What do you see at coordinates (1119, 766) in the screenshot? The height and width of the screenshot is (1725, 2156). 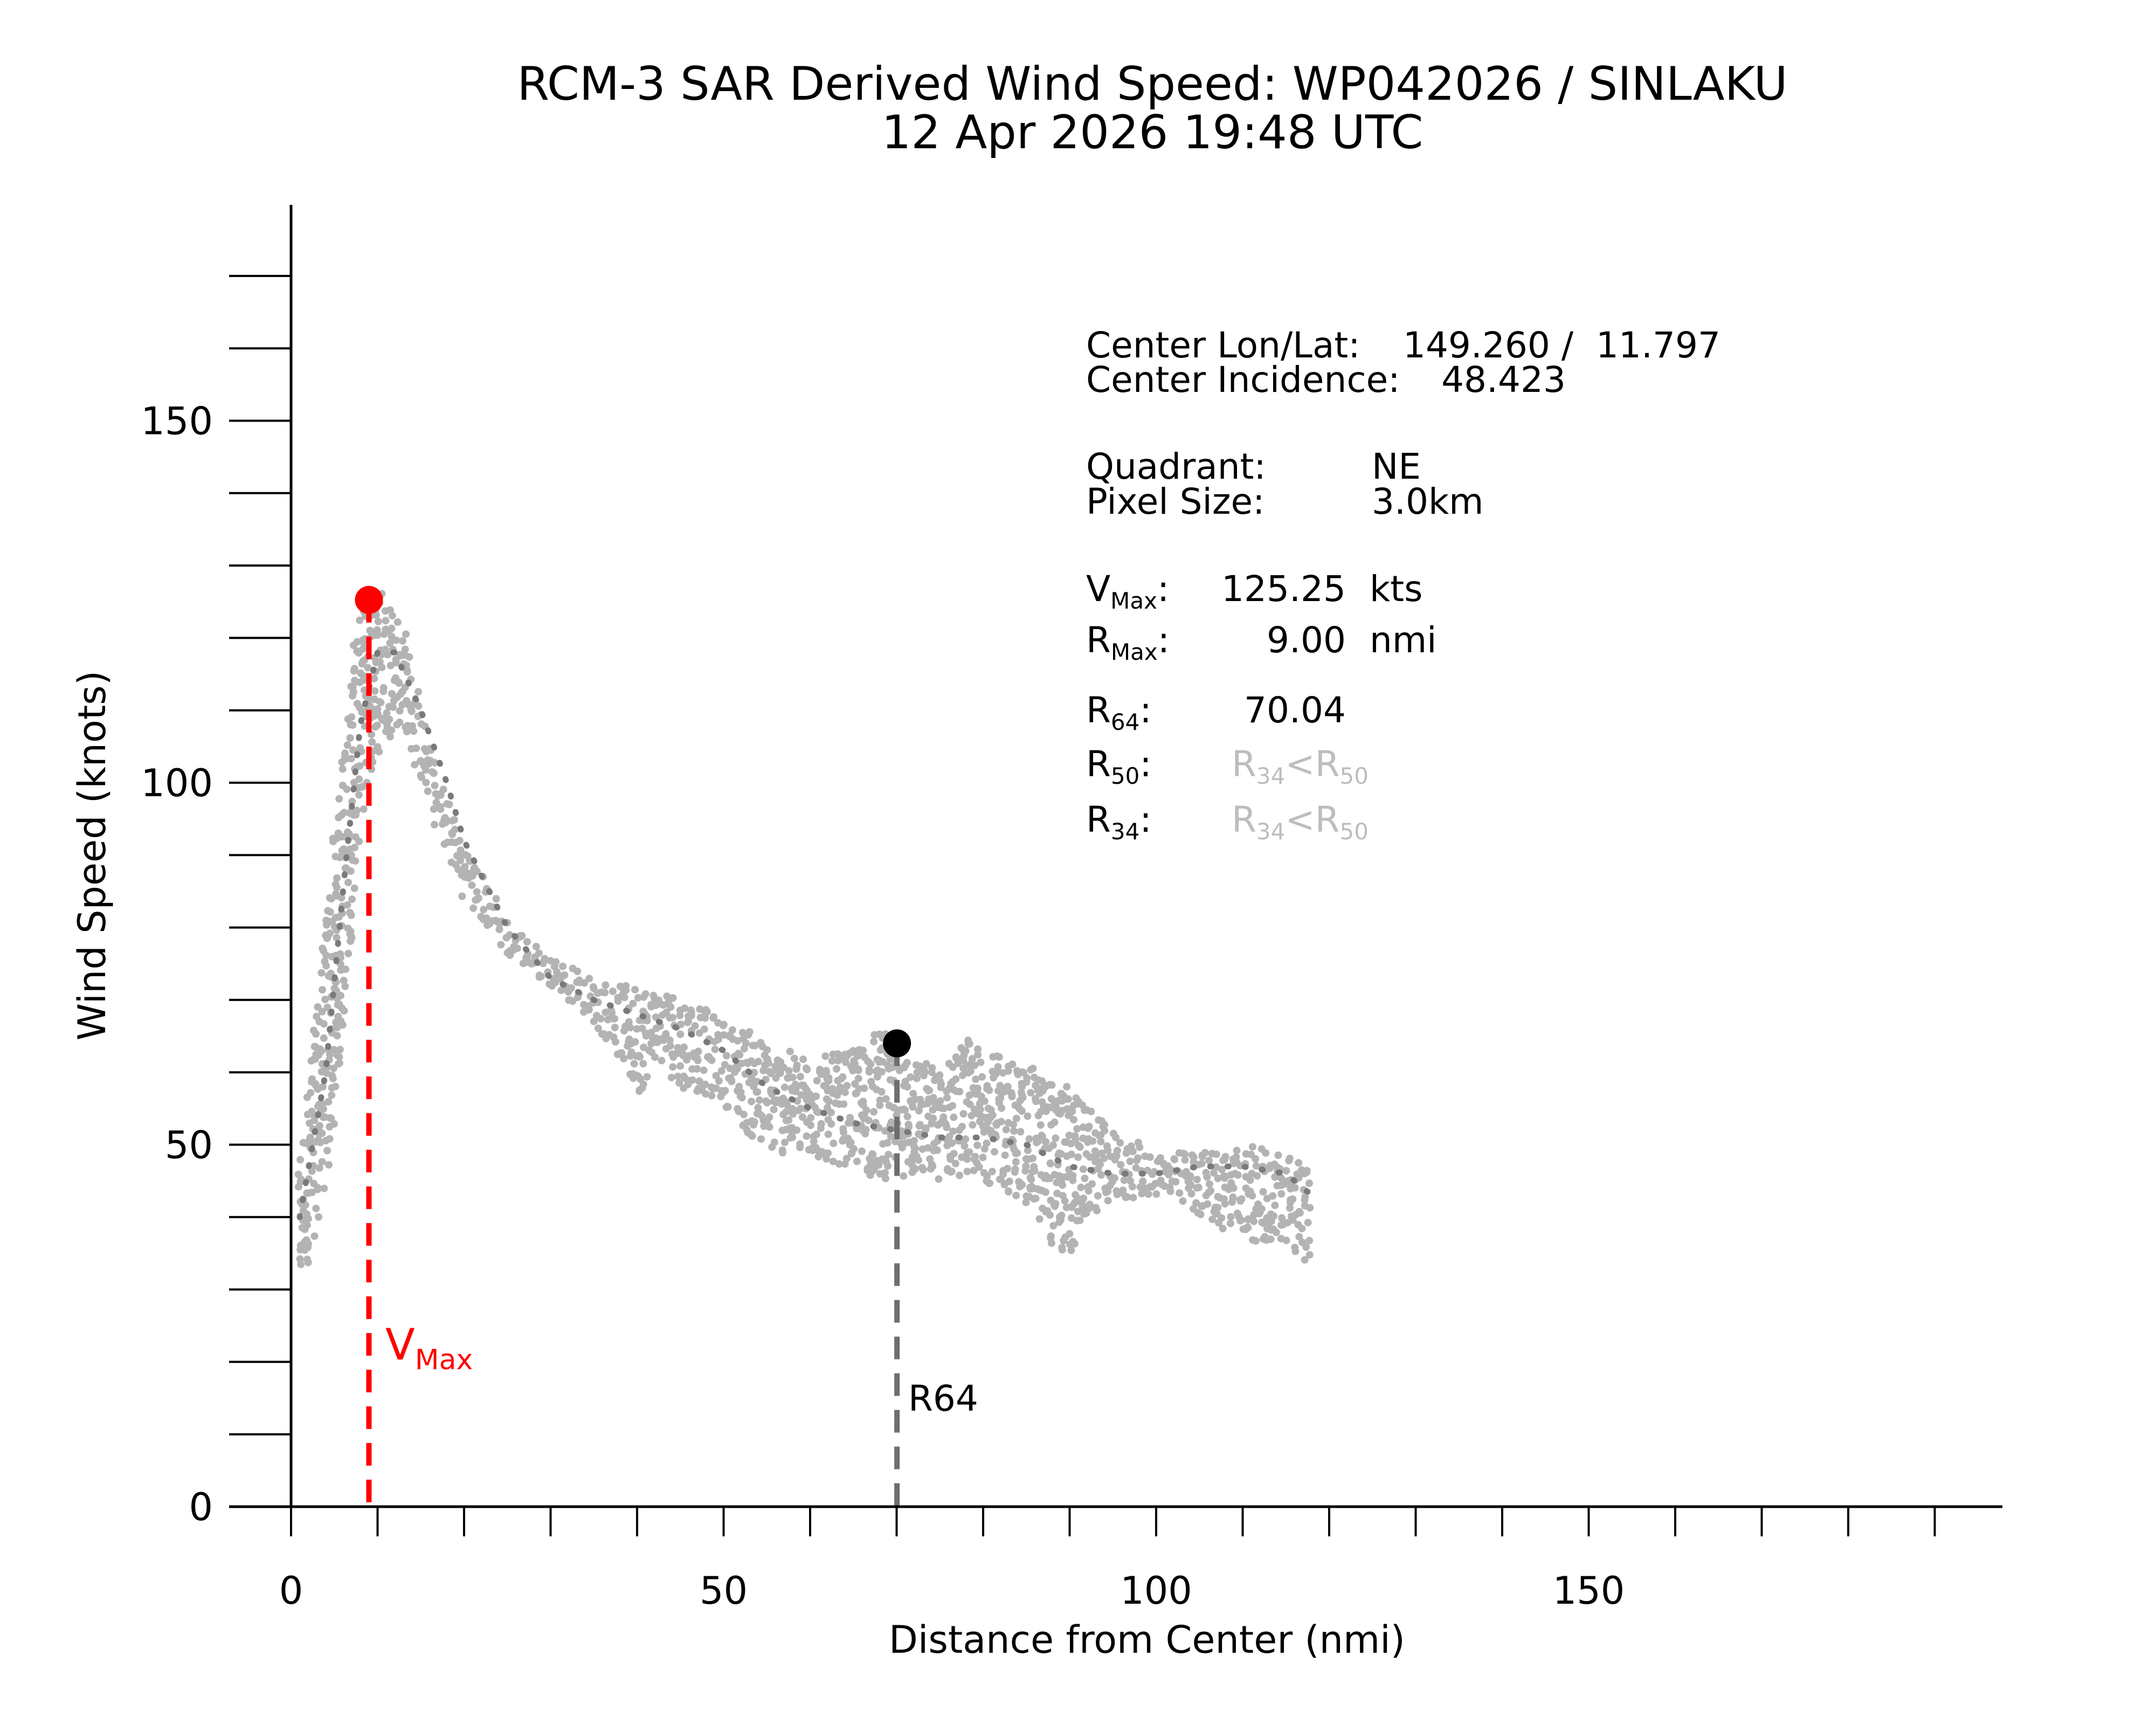 I see `r50-label: R50:` at bounding box center [1119, 766].